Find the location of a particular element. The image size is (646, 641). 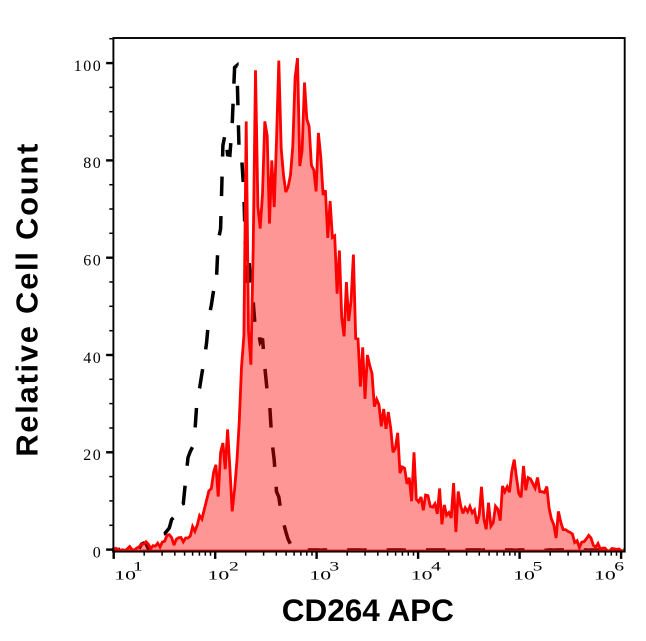

svg-text: 40 is located at coordinates (92, 358).